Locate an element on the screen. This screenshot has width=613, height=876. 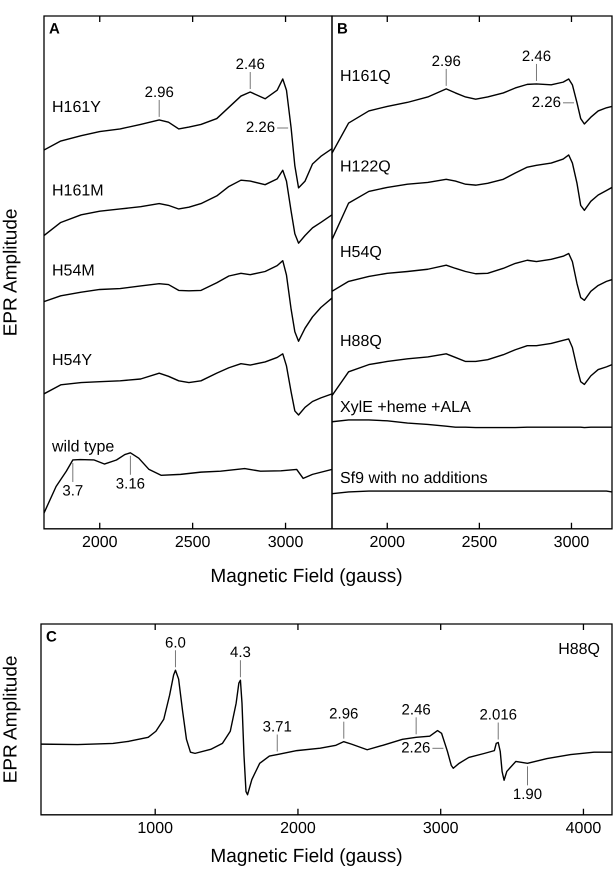
annotation: 6.0 is located at coordinates (175, 643).